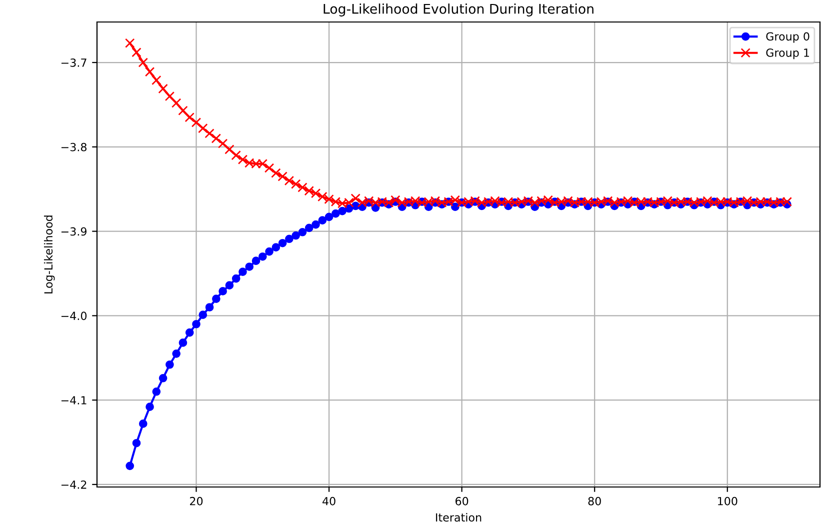  I want to click on y-tick-label: −3.8, so click(74, 147).